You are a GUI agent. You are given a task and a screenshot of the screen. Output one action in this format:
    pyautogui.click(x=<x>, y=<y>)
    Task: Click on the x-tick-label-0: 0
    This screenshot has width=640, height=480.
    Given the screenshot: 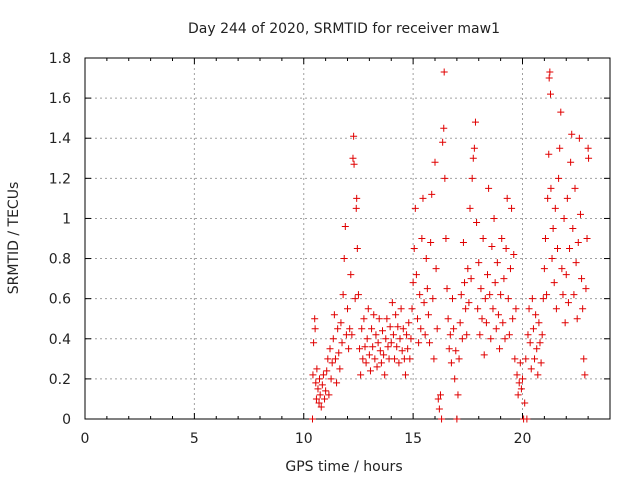 What is the action you would take?
    pyautogui.click(x=85, y=439)
    